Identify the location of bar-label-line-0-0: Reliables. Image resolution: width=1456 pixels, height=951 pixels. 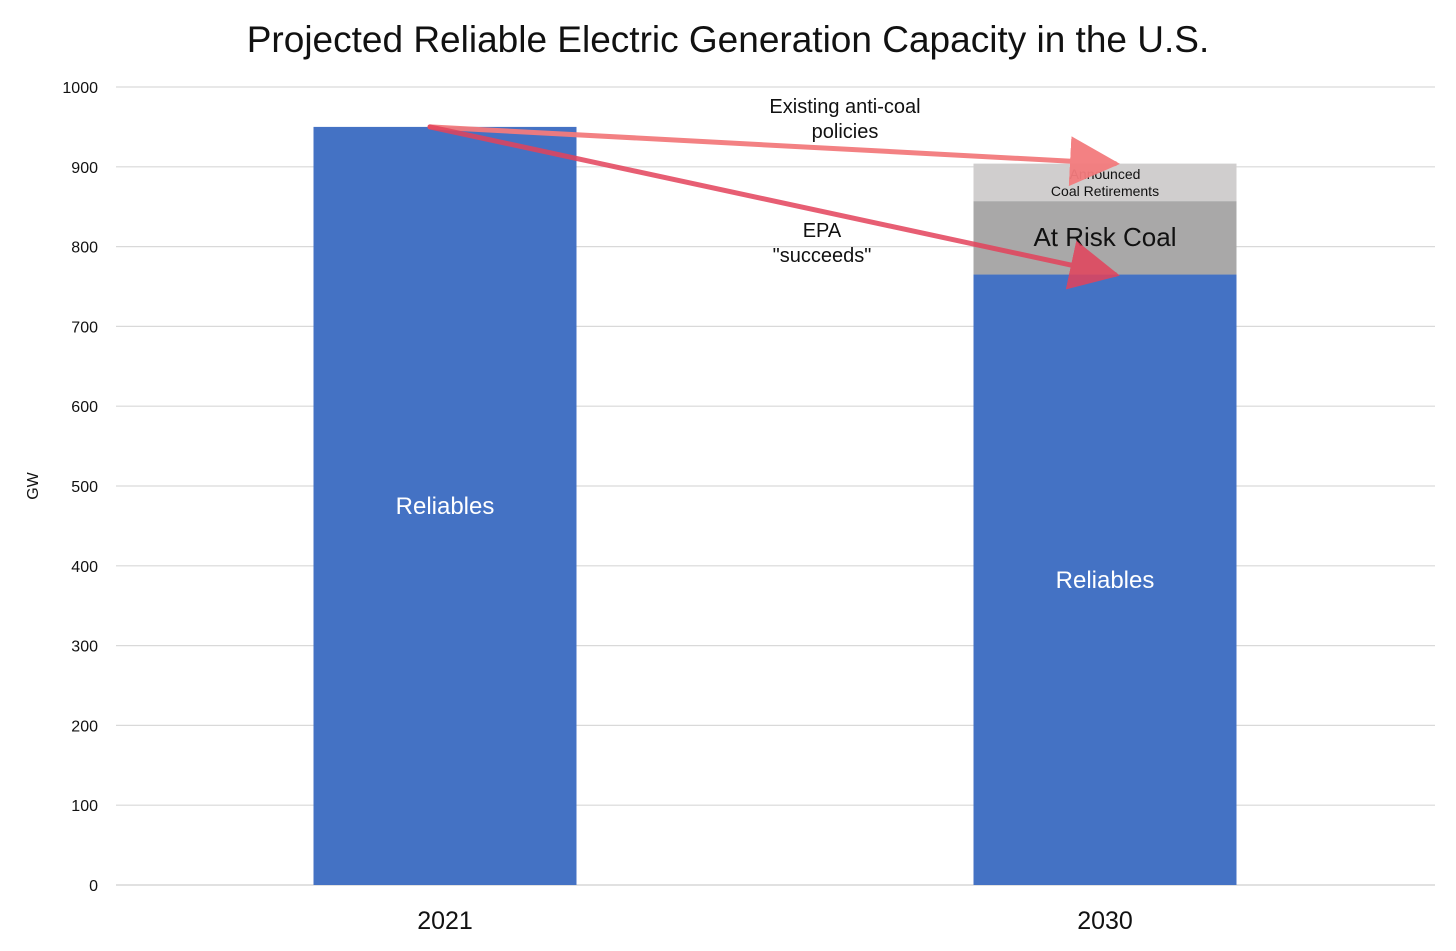
(445, 506).